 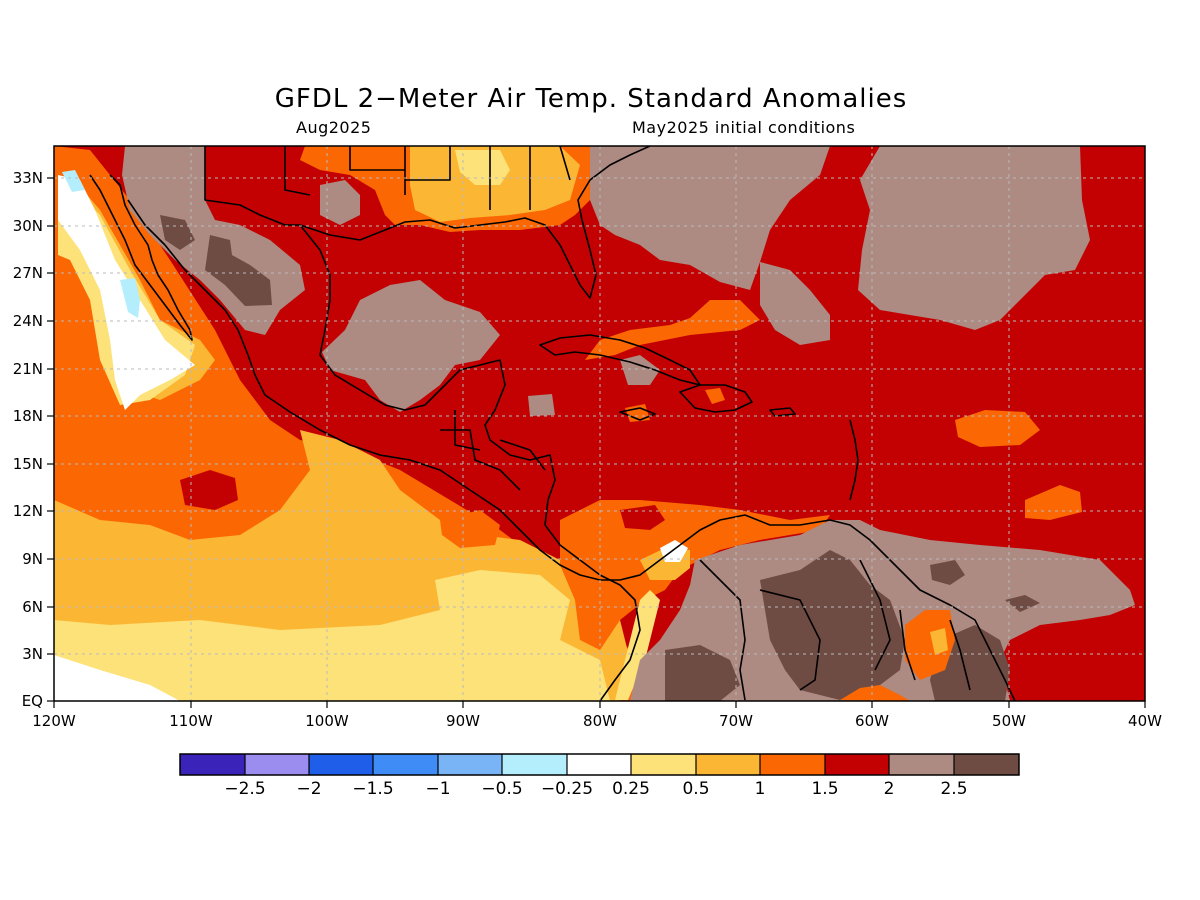 I want to click on jamaica-coastline, so click(x=637, y=414).